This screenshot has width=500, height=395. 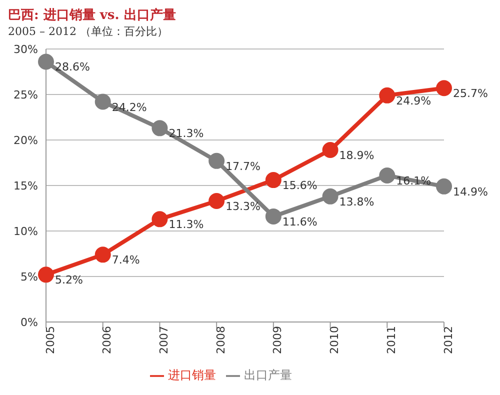 What do you see at coordinates (243, 206) in the screenshot?
I see `data-label: 13.3%` at bounding box center [243, 206].